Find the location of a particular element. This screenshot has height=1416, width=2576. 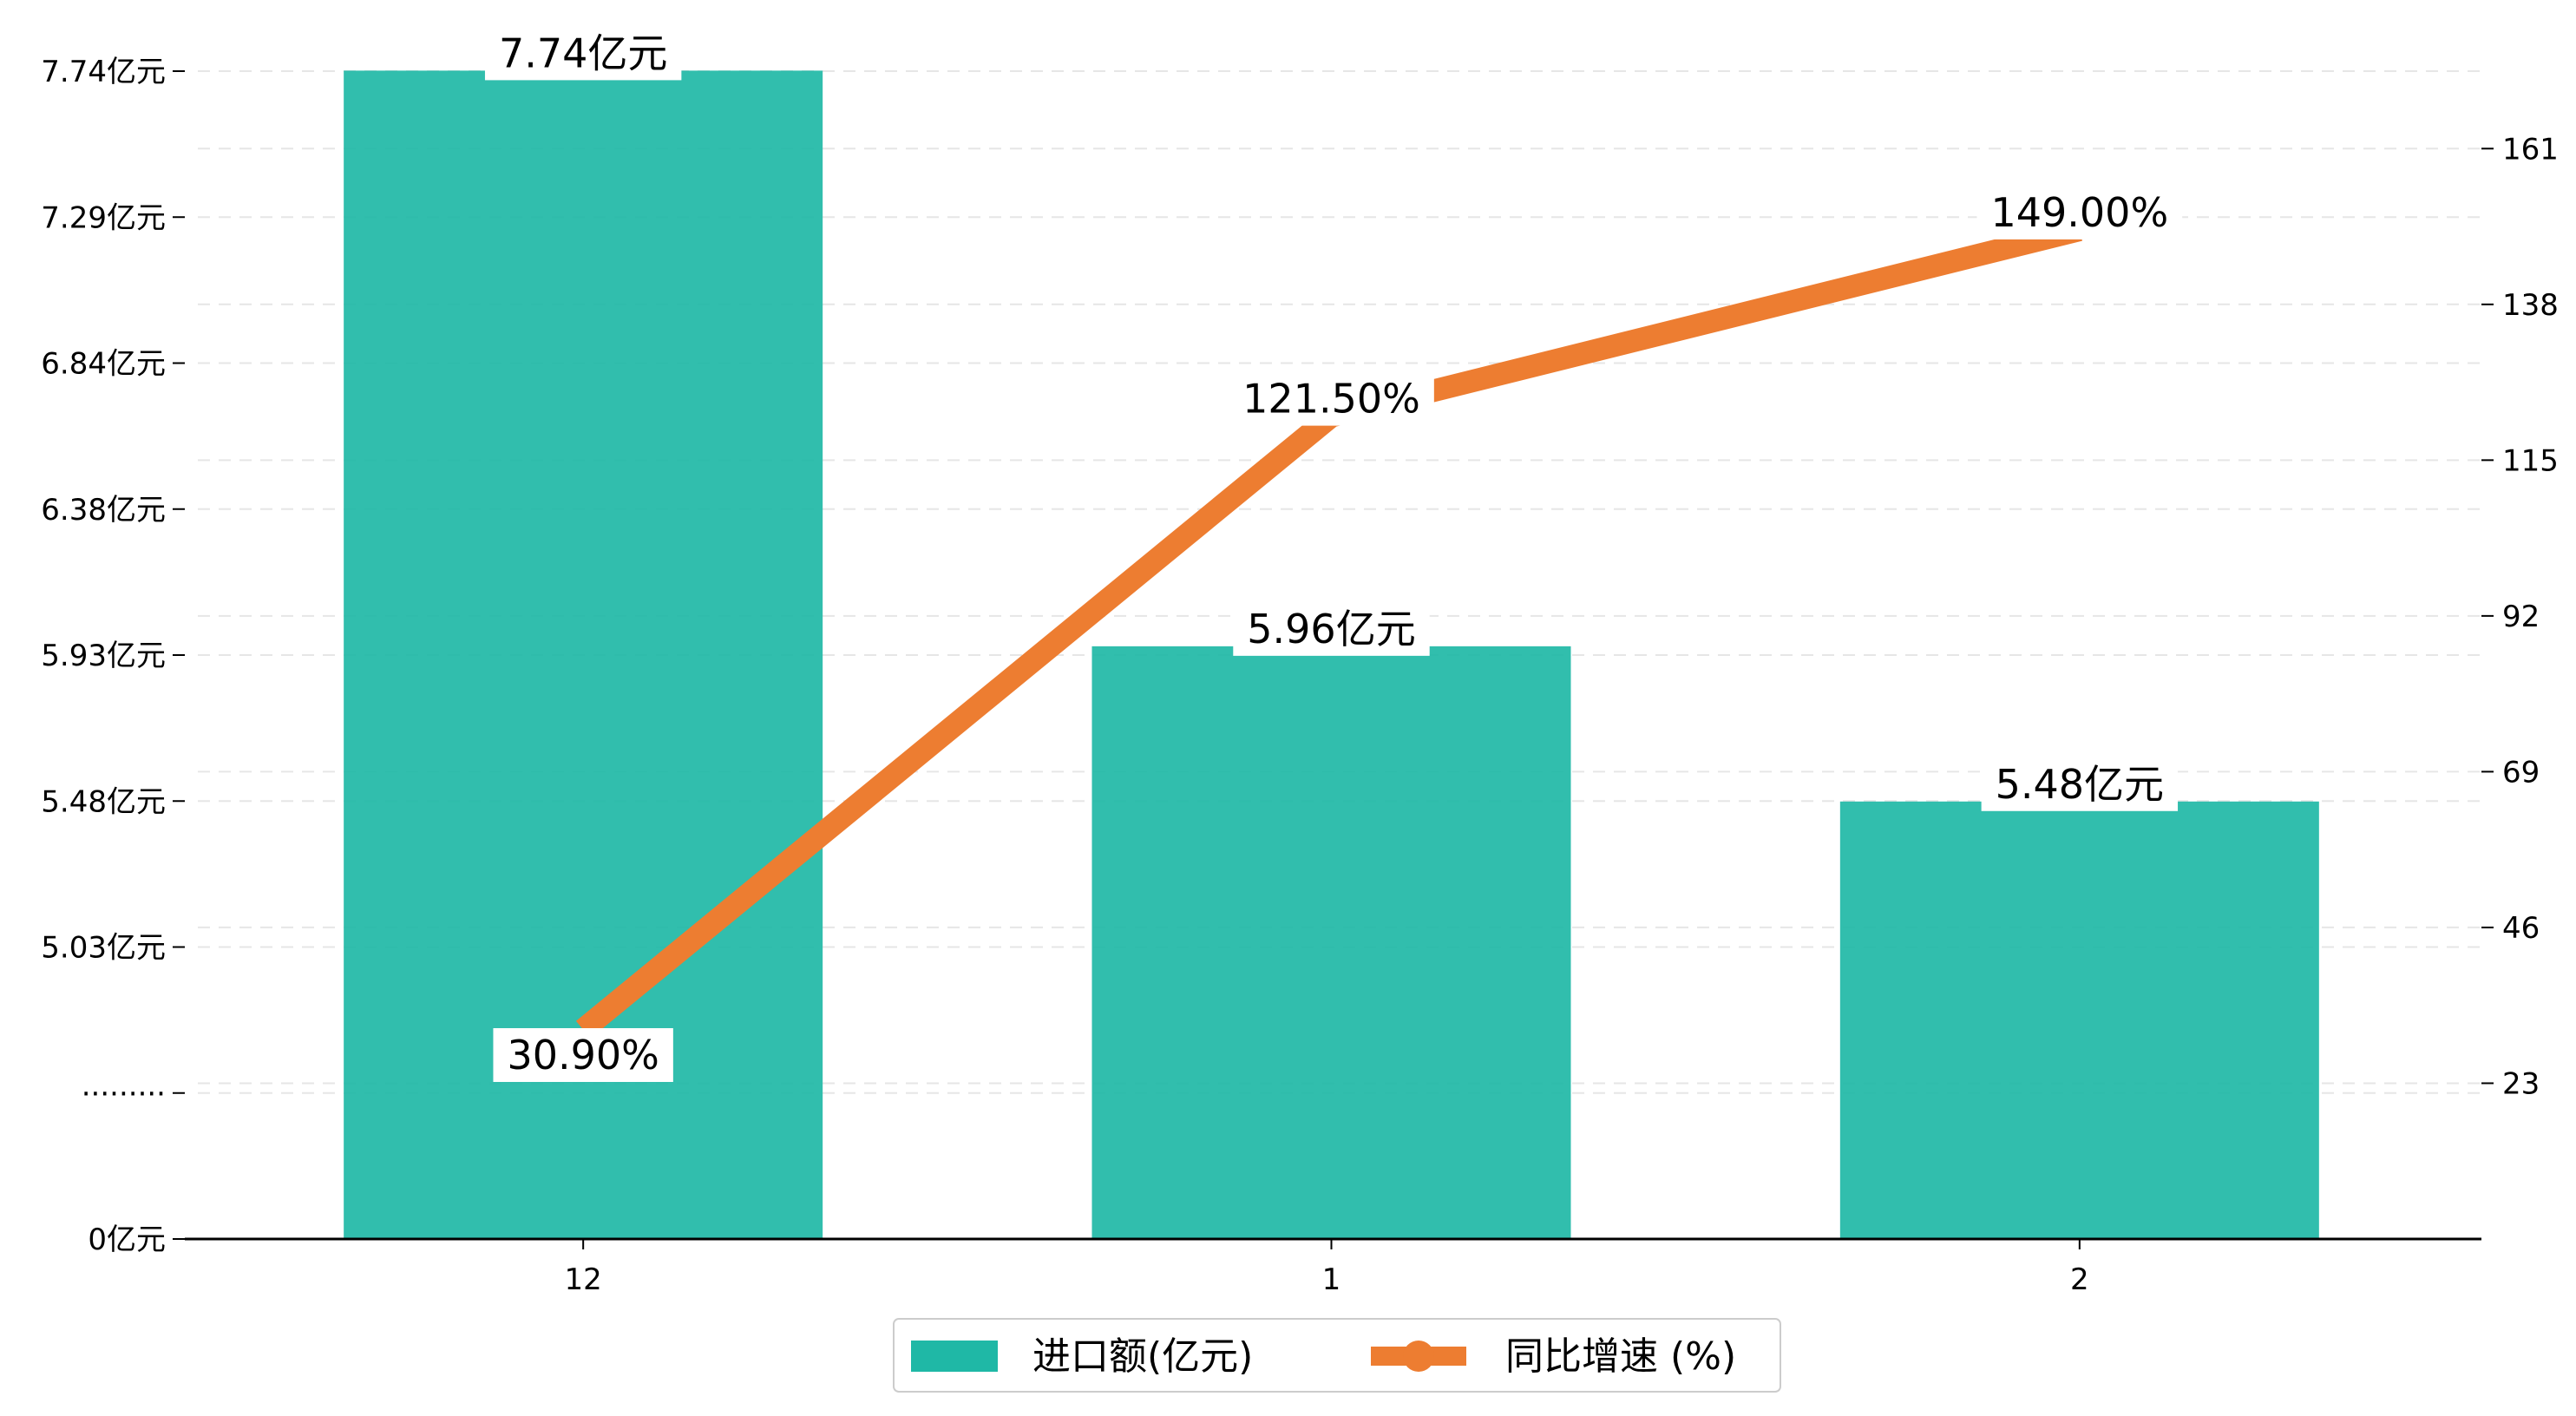

left-tick-label: 0亿元 is located at coordinates (127, 1240).